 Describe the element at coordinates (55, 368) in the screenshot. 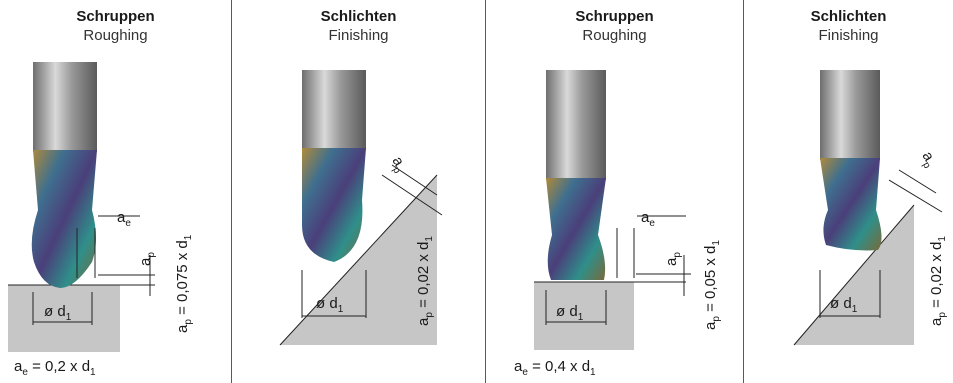

I see `ae-formula: ae = 0,2 x d1` at that location.